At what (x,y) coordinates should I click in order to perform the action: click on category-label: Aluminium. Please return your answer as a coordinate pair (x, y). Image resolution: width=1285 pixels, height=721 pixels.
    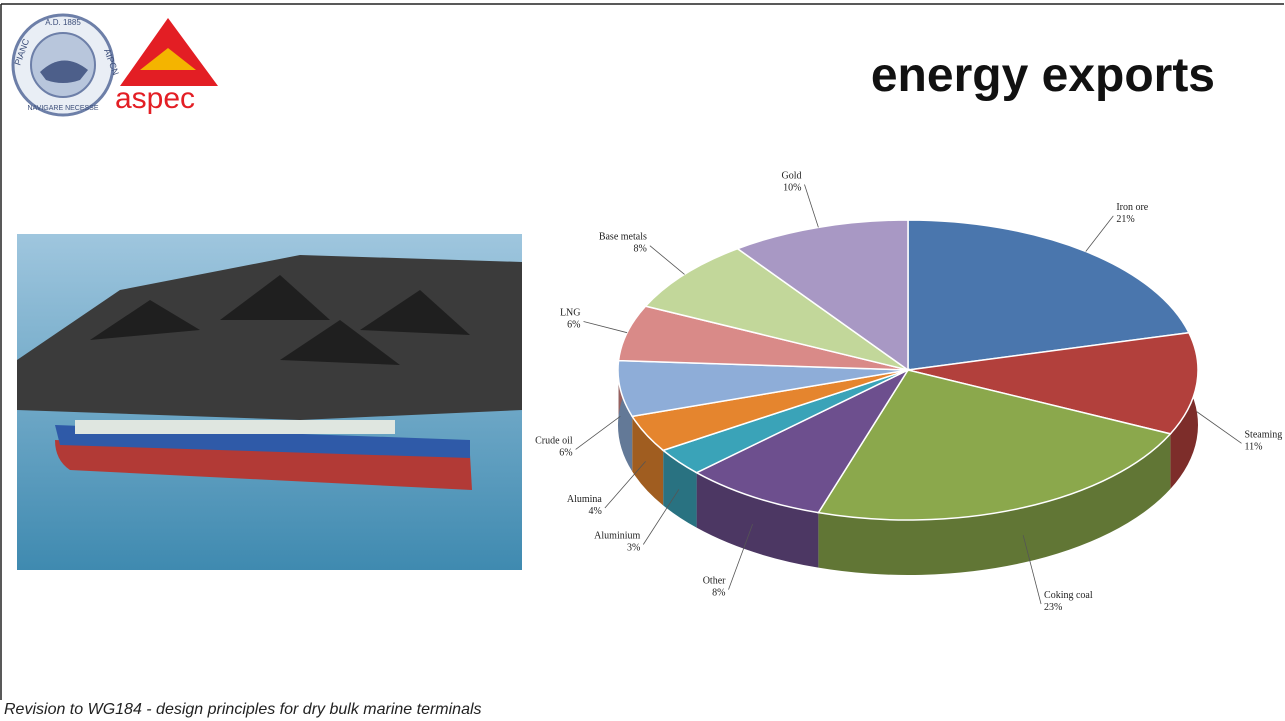
    Looking at the image, I should click on (617, 536).